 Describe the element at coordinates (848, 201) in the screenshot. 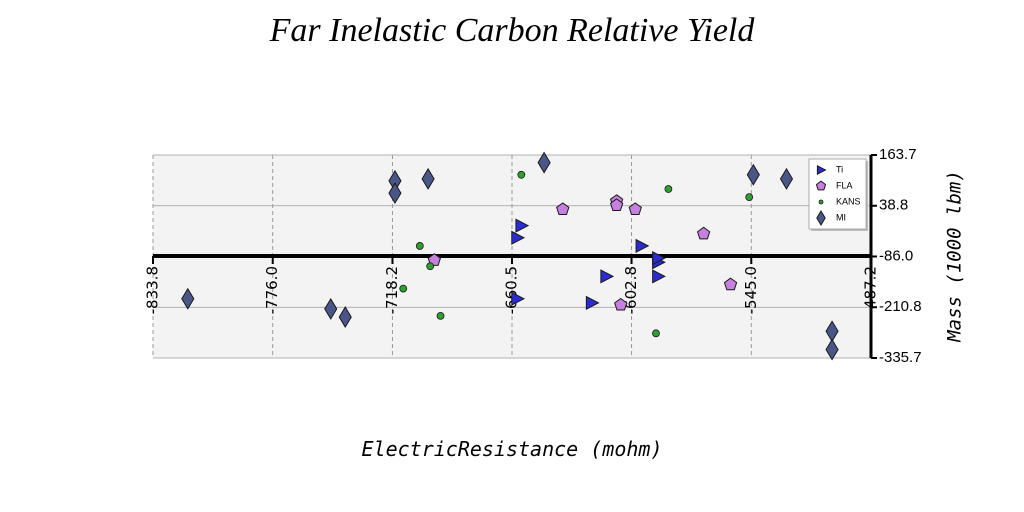

I see `legend-label: KANS` at that location.